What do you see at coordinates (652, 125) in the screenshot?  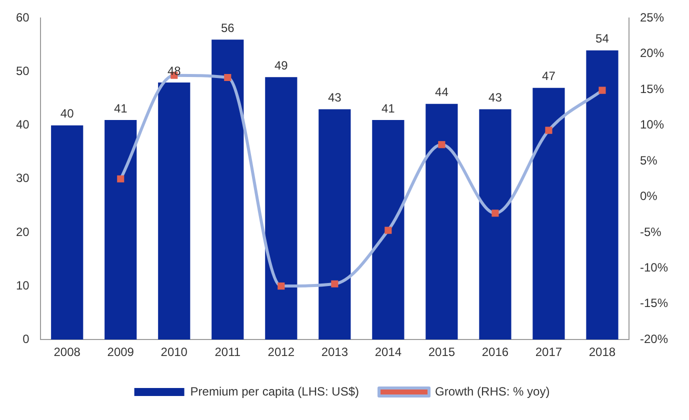 I see `y2-tick-label: 10%` at bounding box center [652, 125].